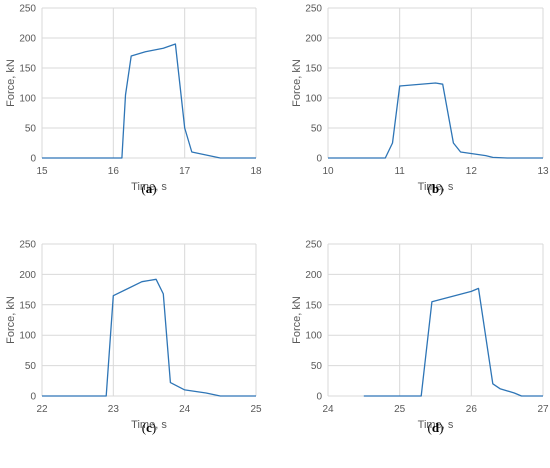  I want to click on panel-caption: (c), so click(149, 427).